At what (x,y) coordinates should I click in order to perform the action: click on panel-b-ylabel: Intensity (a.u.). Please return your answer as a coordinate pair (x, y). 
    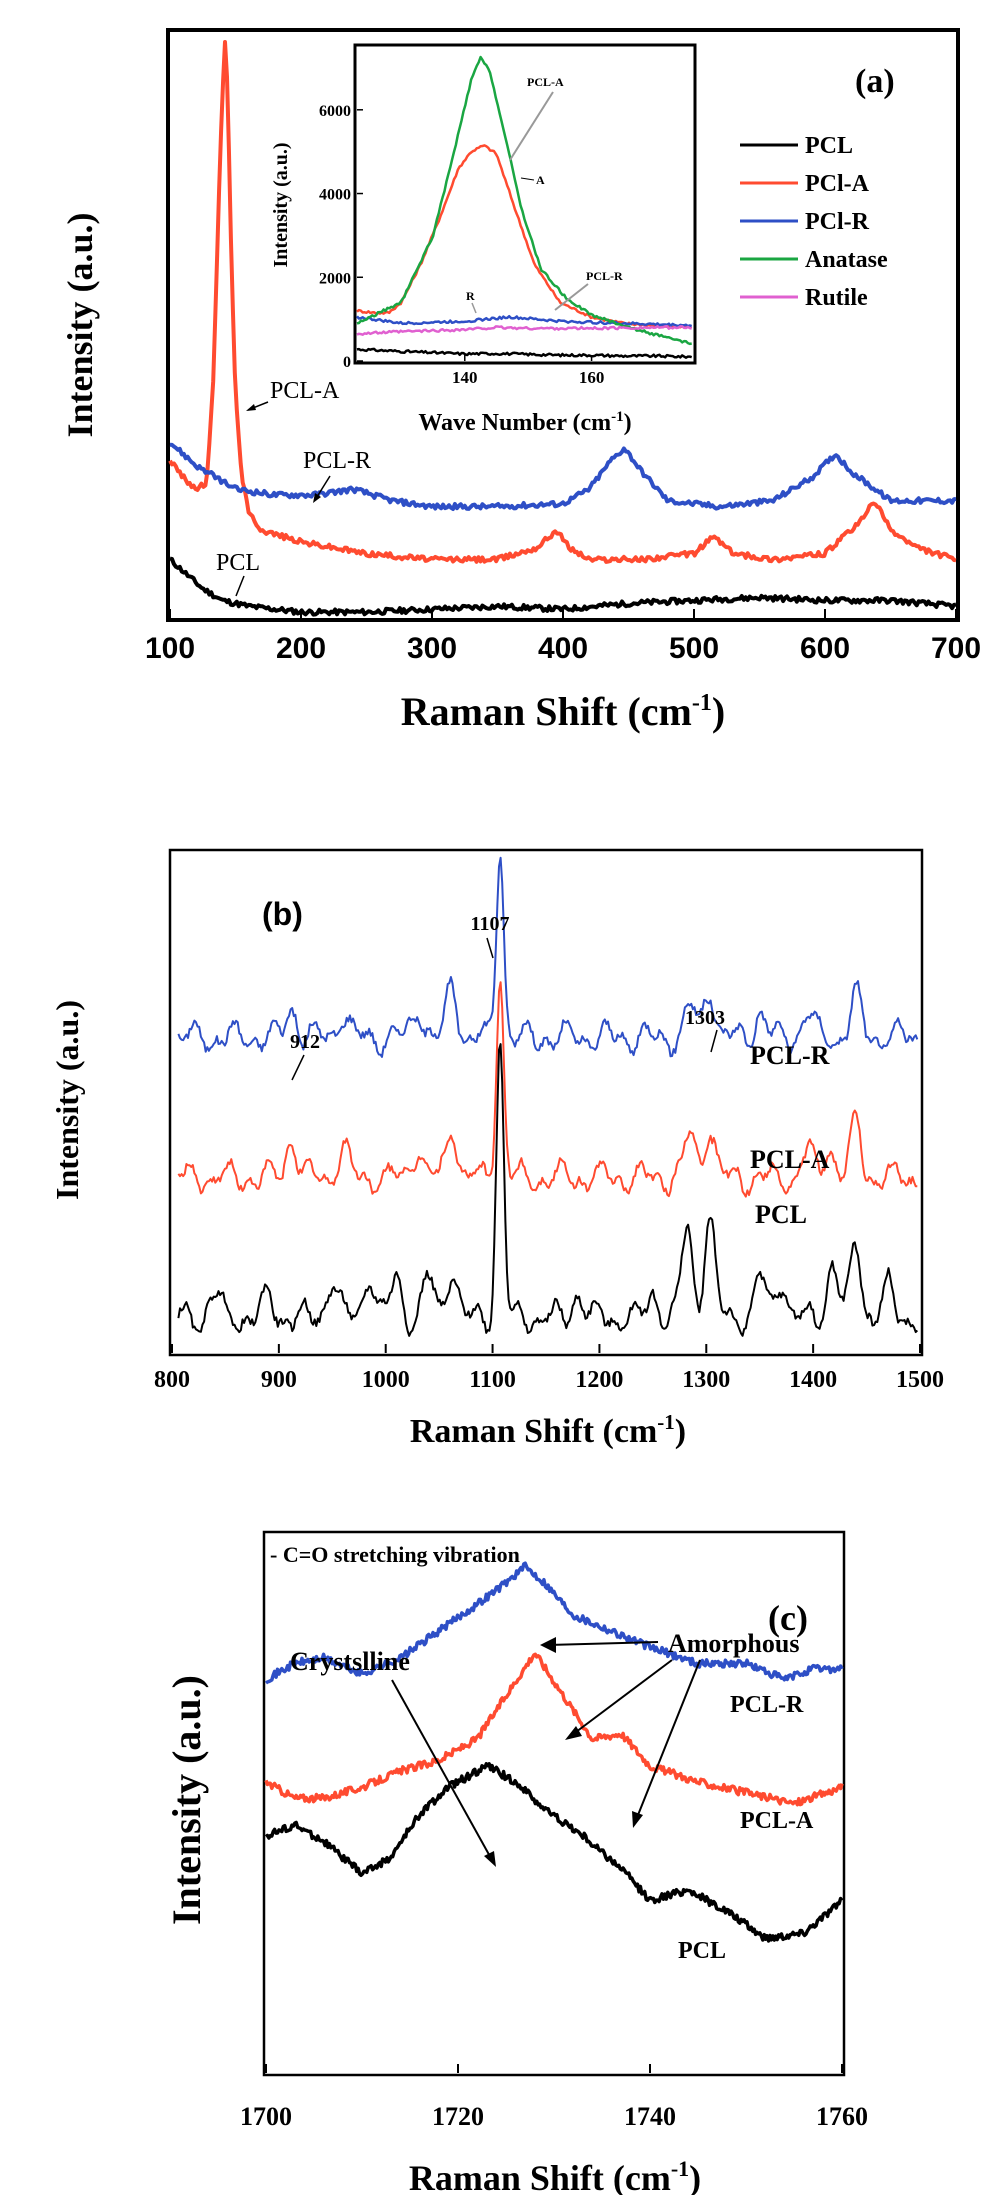
    Looking at the image, I should click on (67, 1100).